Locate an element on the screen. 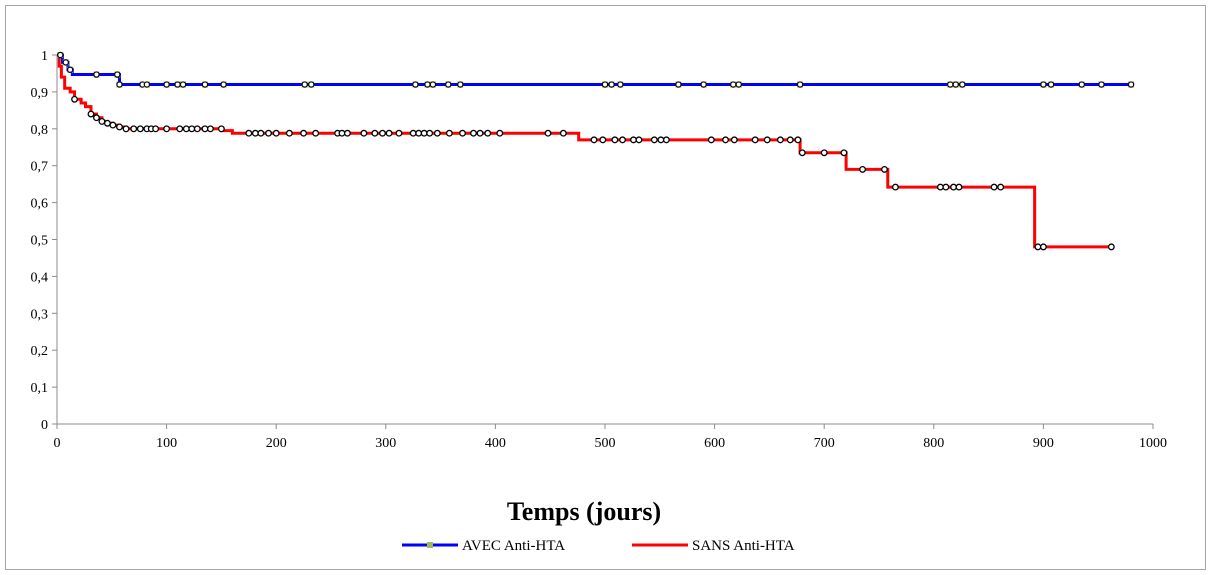  x-tick-label: 400 is located at coordinates (495, 443).